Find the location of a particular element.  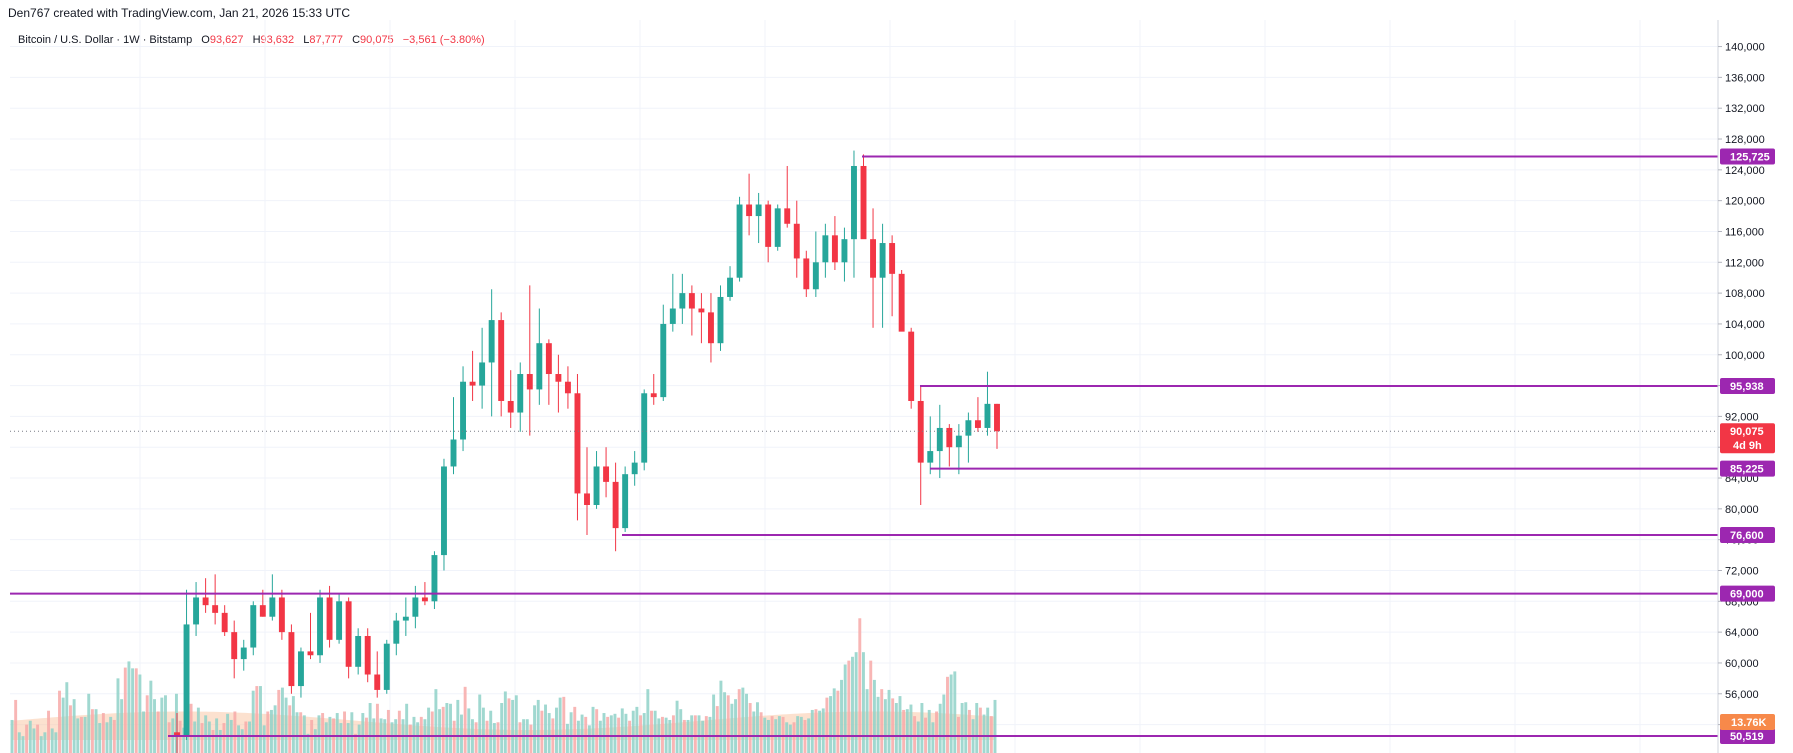

change-value: −3,561 (−3.80%) is located at coordinates (443, 40).